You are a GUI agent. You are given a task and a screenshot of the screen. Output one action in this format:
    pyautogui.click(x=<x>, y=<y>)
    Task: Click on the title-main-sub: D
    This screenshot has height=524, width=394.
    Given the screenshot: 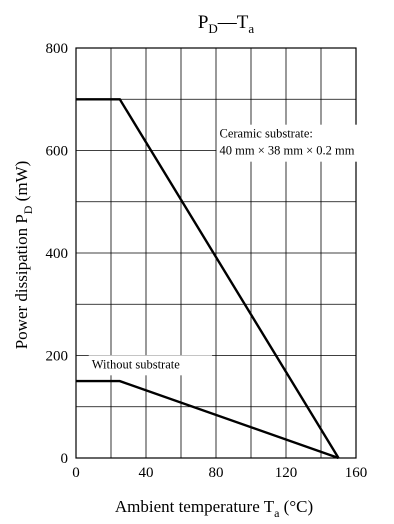 What is the action you would take?
    pyautogui.click(x=212, y=28)
    